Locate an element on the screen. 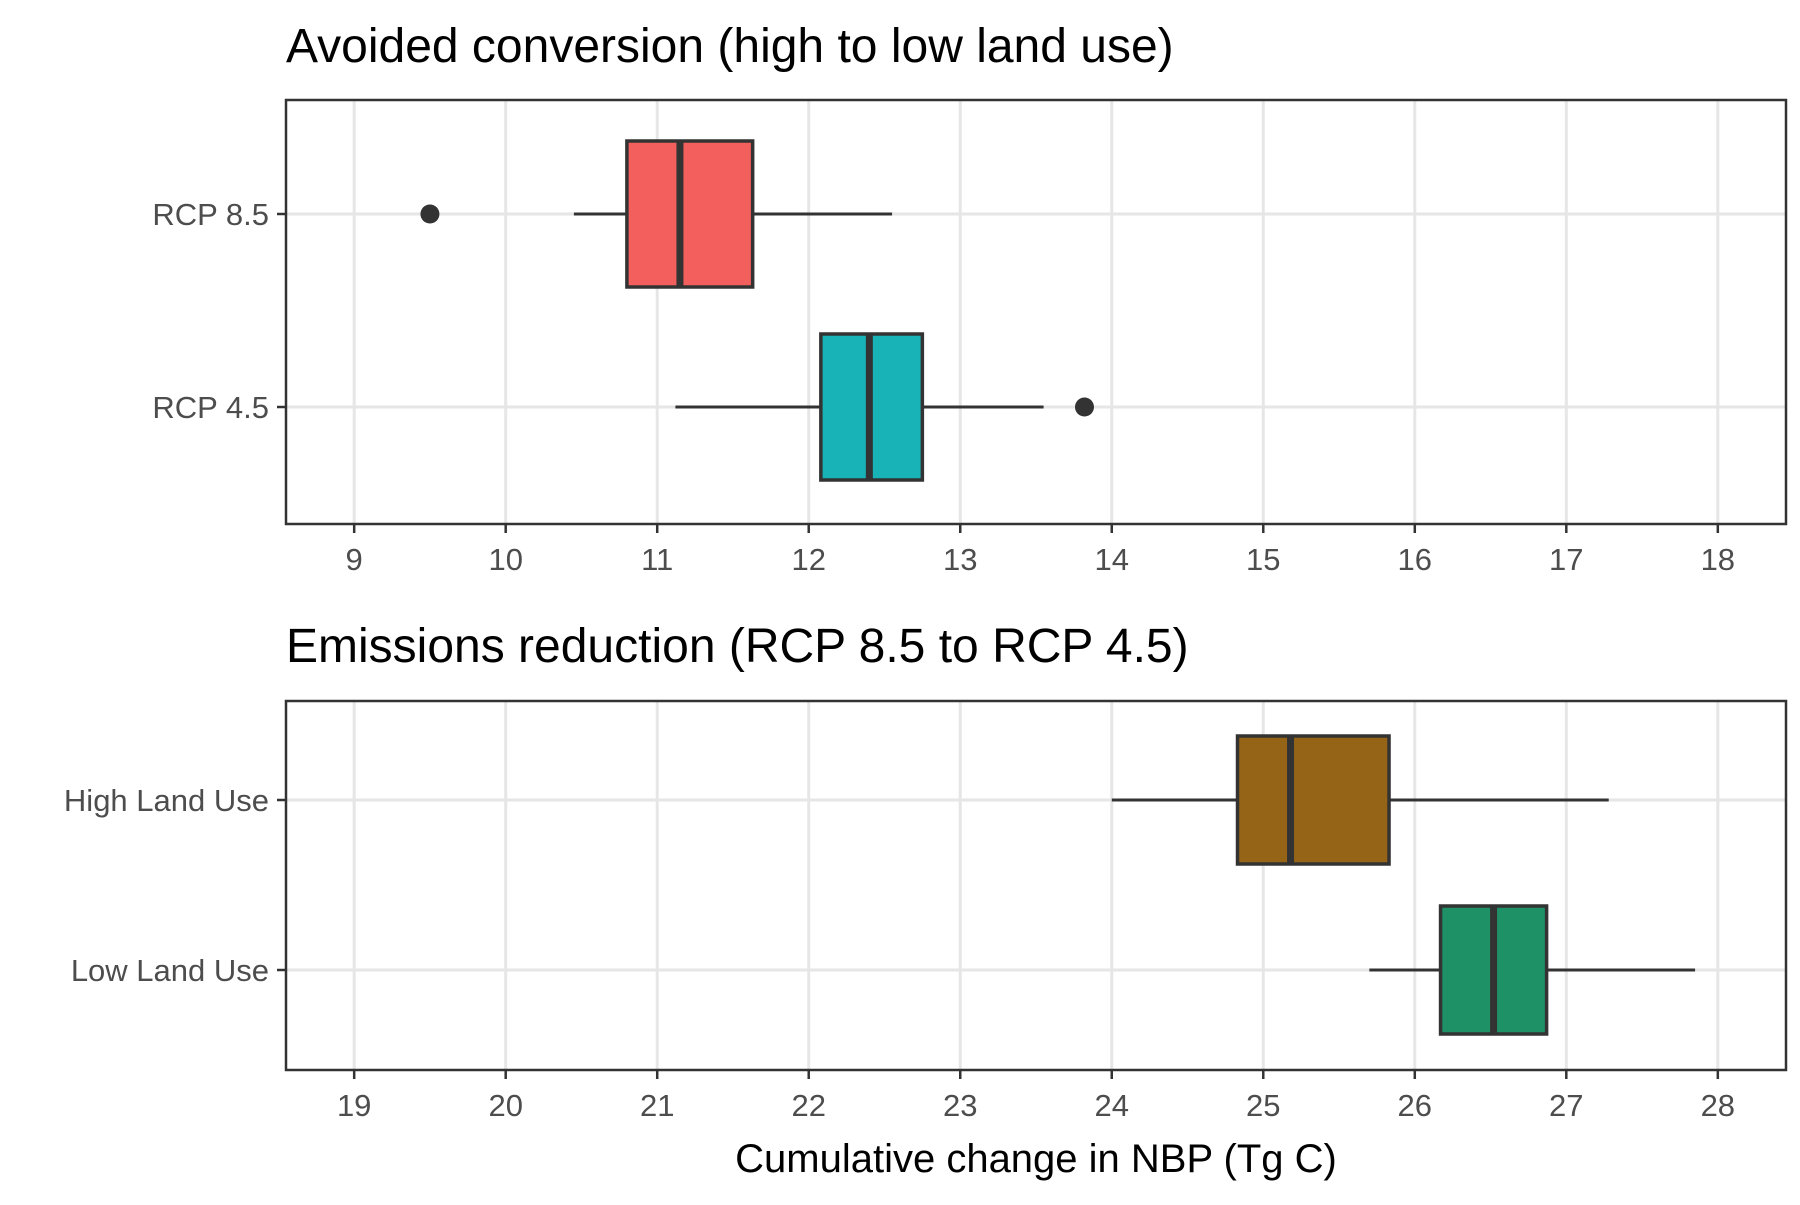  x-tick-label: 21 is located at coordinates (657, 1105).